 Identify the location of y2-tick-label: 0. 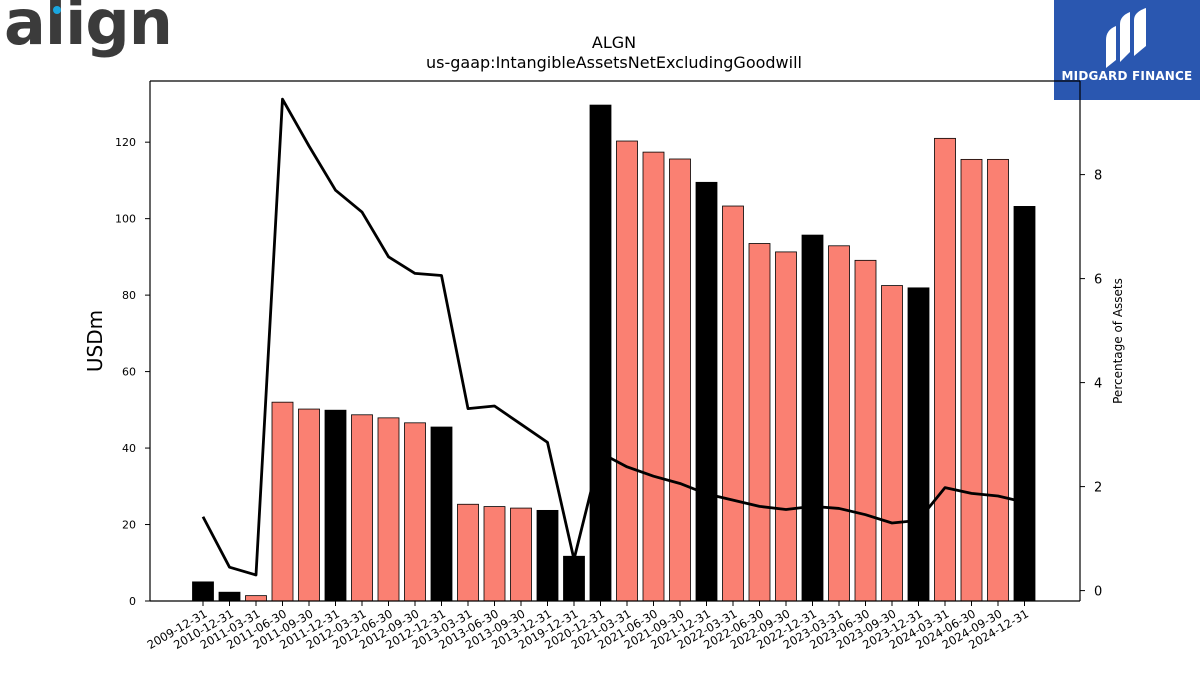
(1098, 592).